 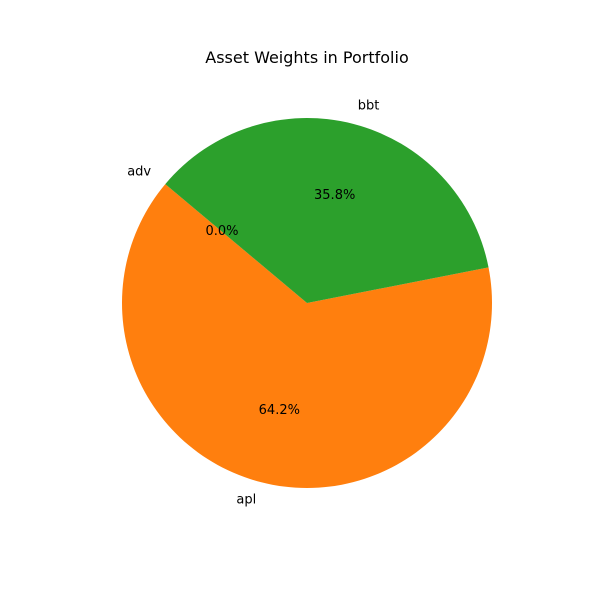 What do you see at coordinates (369, 105) in the screenshot?
I see `slice-label-bbt: bbt` at bounding box center [369, 105].